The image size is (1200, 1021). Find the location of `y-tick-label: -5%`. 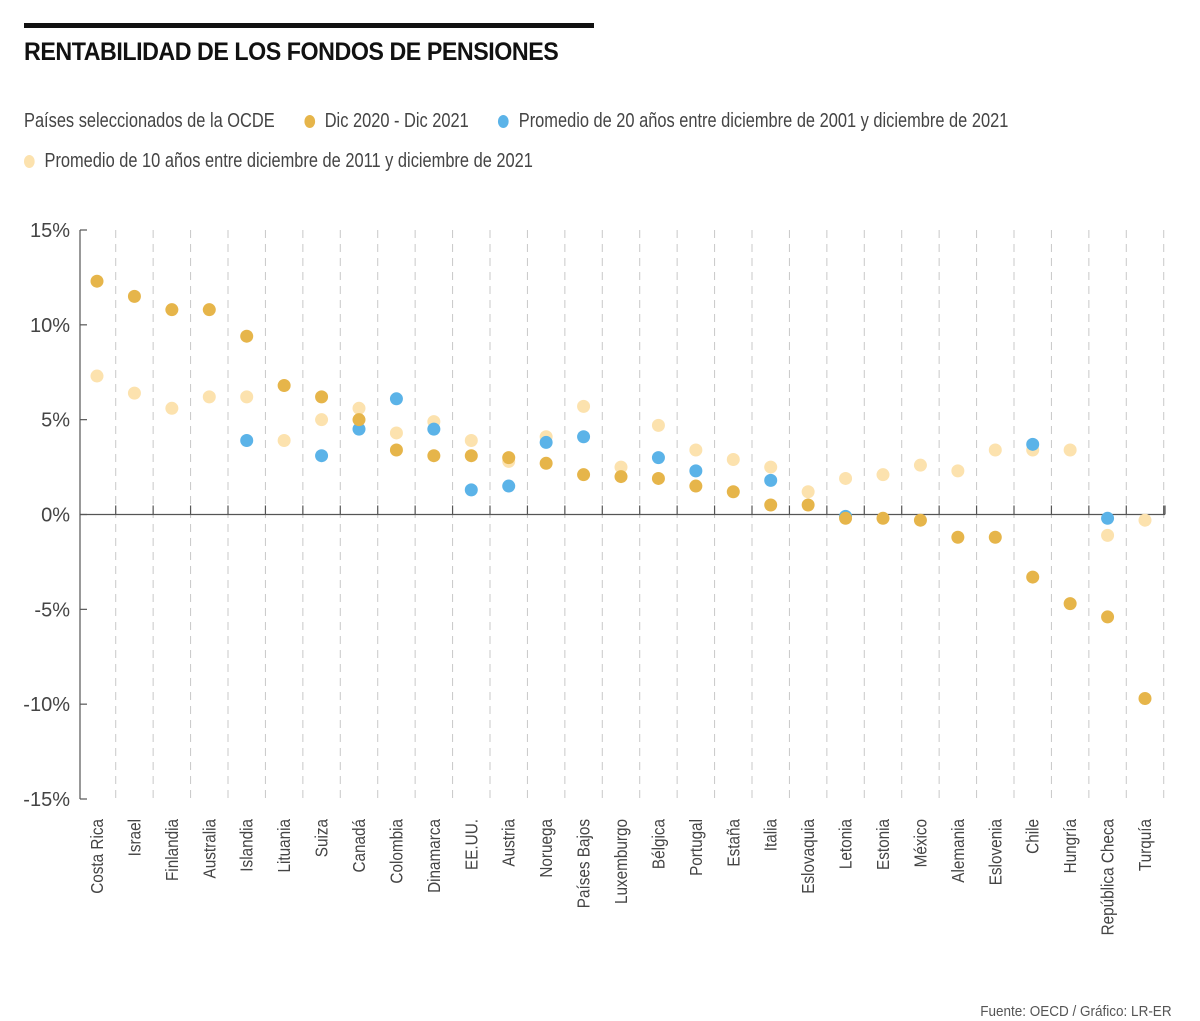

y-tick-label: -5% is located at coordinates (52, 610).